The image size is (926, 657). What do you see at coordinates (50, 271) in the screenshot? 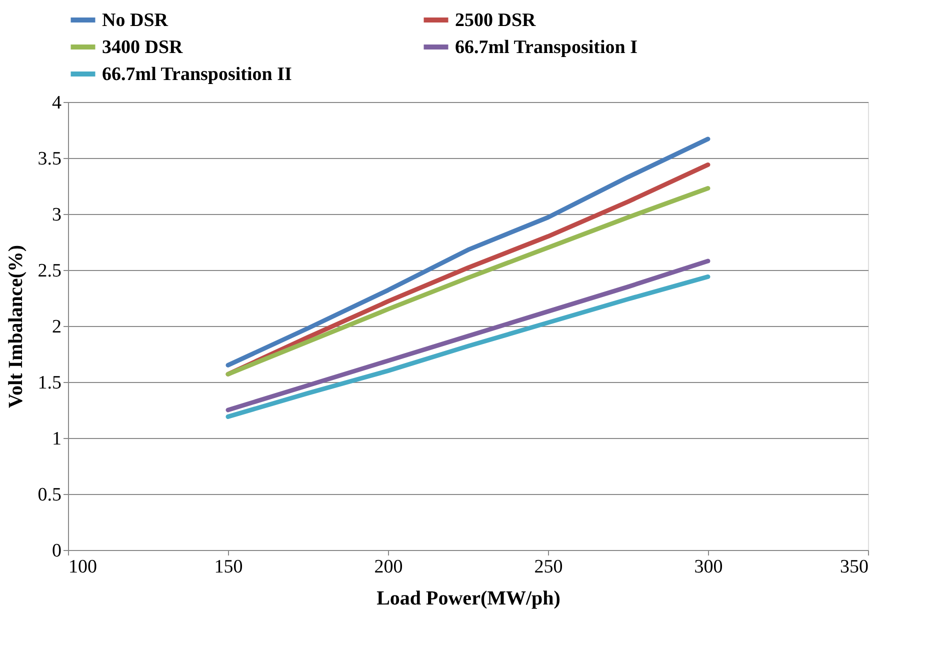
I see `y-tick-label: 2.5` at bounding box center [50, 271].